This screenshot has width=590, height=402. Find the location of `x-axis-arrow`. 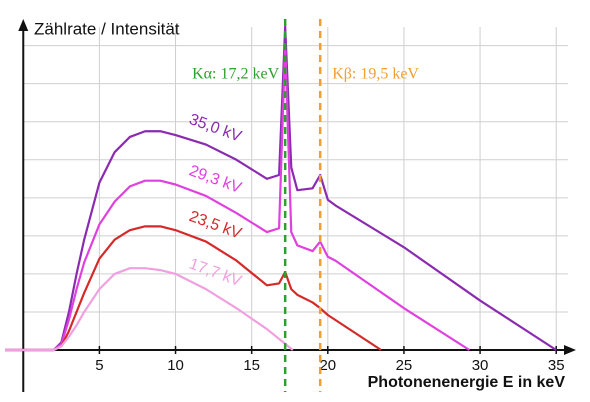

x-axis-arrow is located at coordinates (570, 350).